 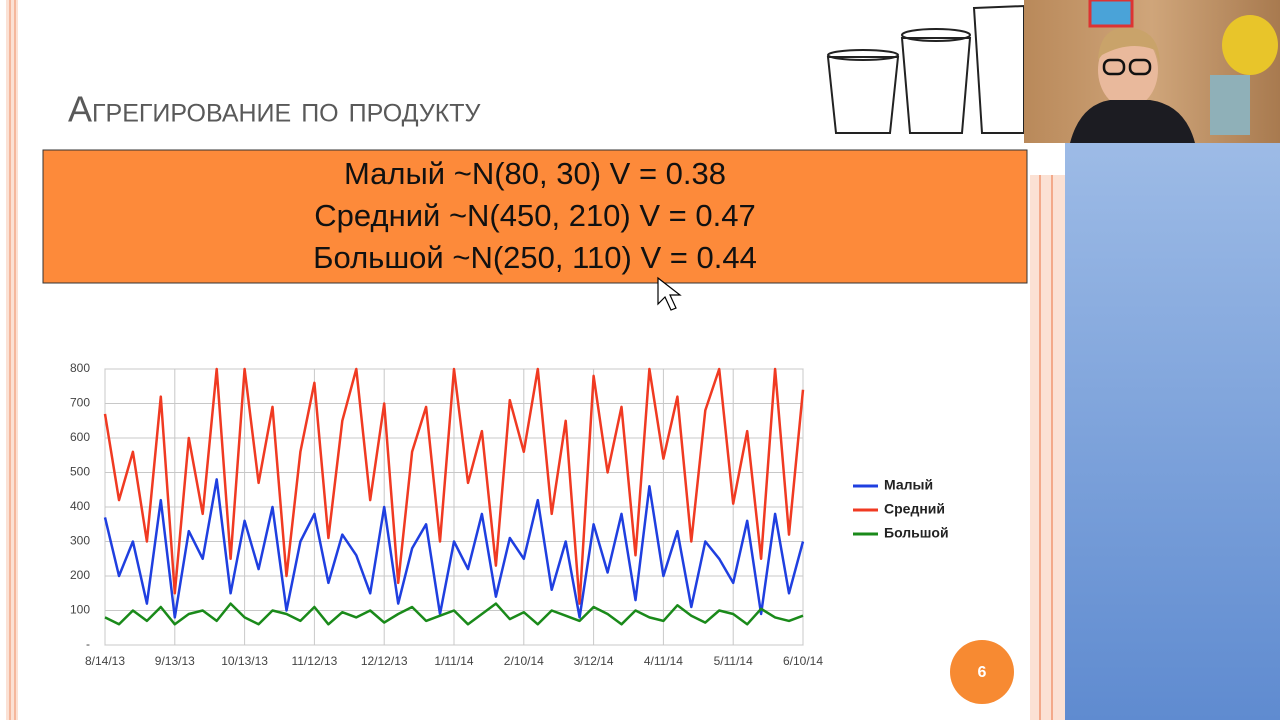 I want to click on slide-number: 6, so click(x=982, y=672).